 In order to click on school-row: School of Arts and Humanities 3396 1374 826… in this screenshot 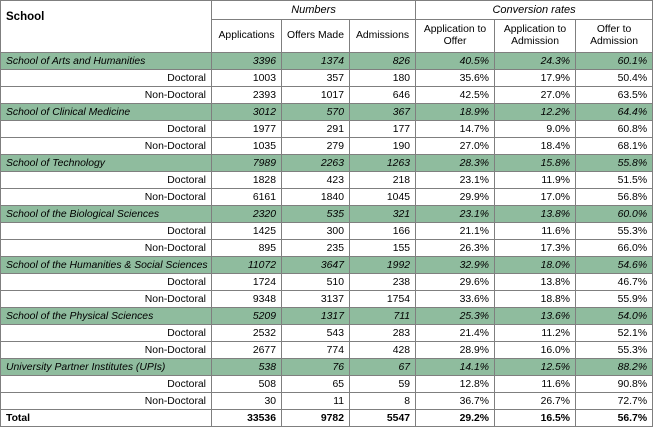, I will do `click(327, 61)`.